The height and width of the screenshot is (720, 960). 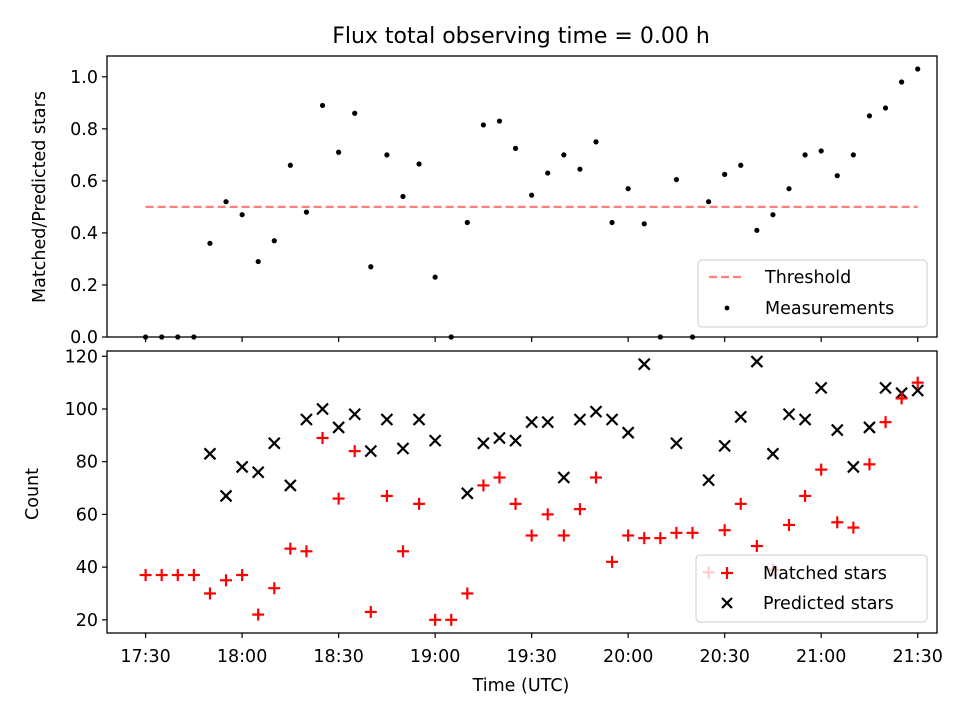 What do you see at coordinates (84, 338) in the screenshot?
I see `top-y-tick-label: 0.0` at bounding box center [84, 338].